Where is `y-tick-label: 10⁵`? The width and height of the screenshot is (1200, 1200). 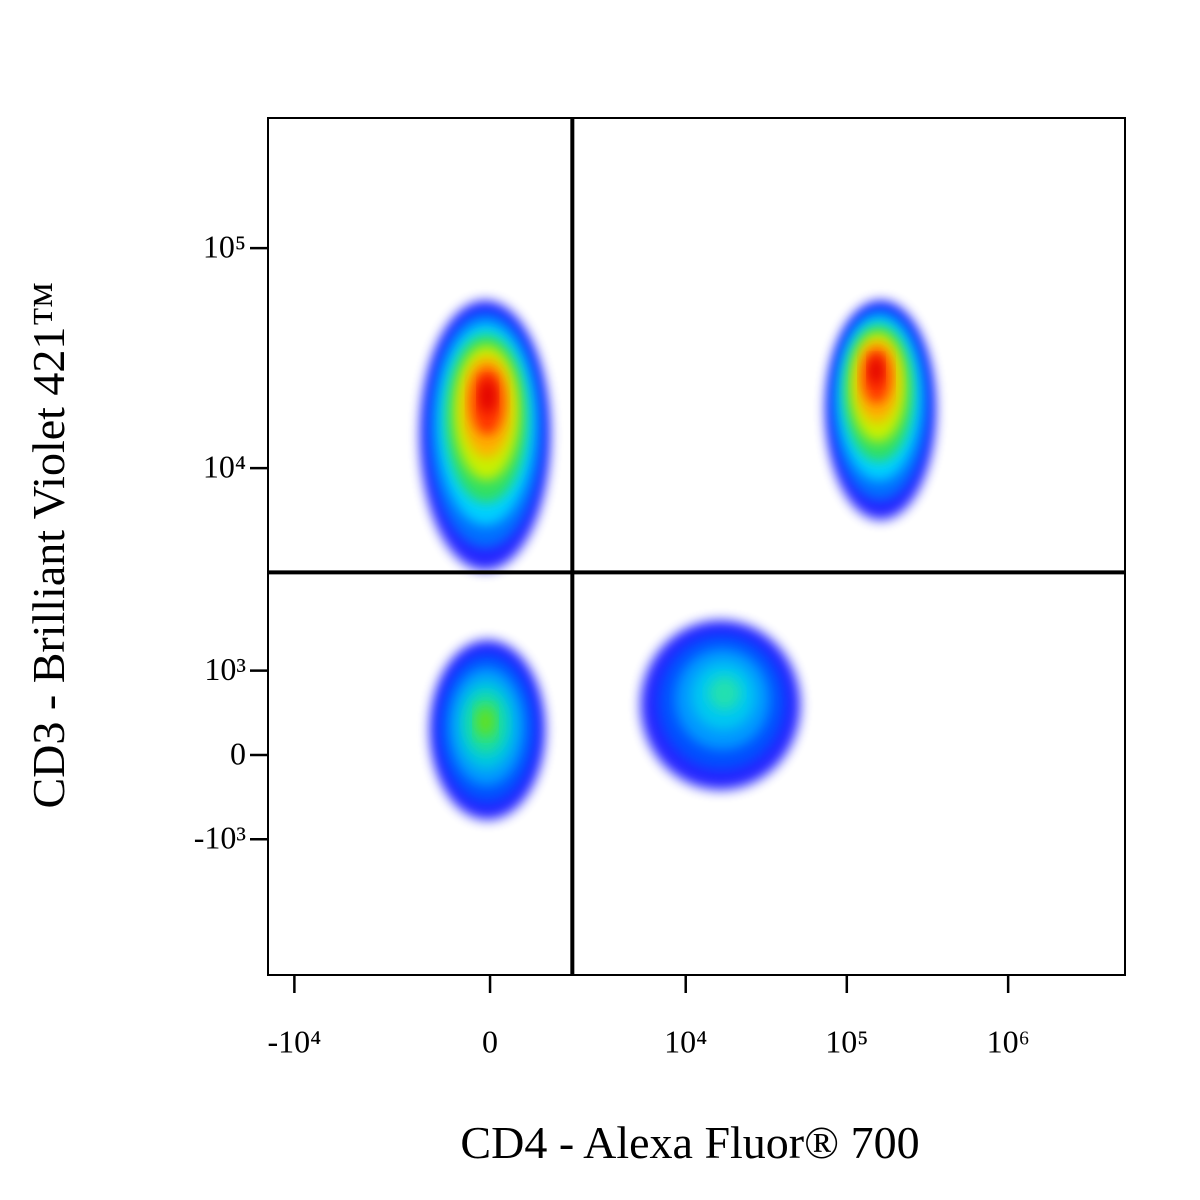
y-tick-label: 10⁵ is located at coordinates (224, 247).